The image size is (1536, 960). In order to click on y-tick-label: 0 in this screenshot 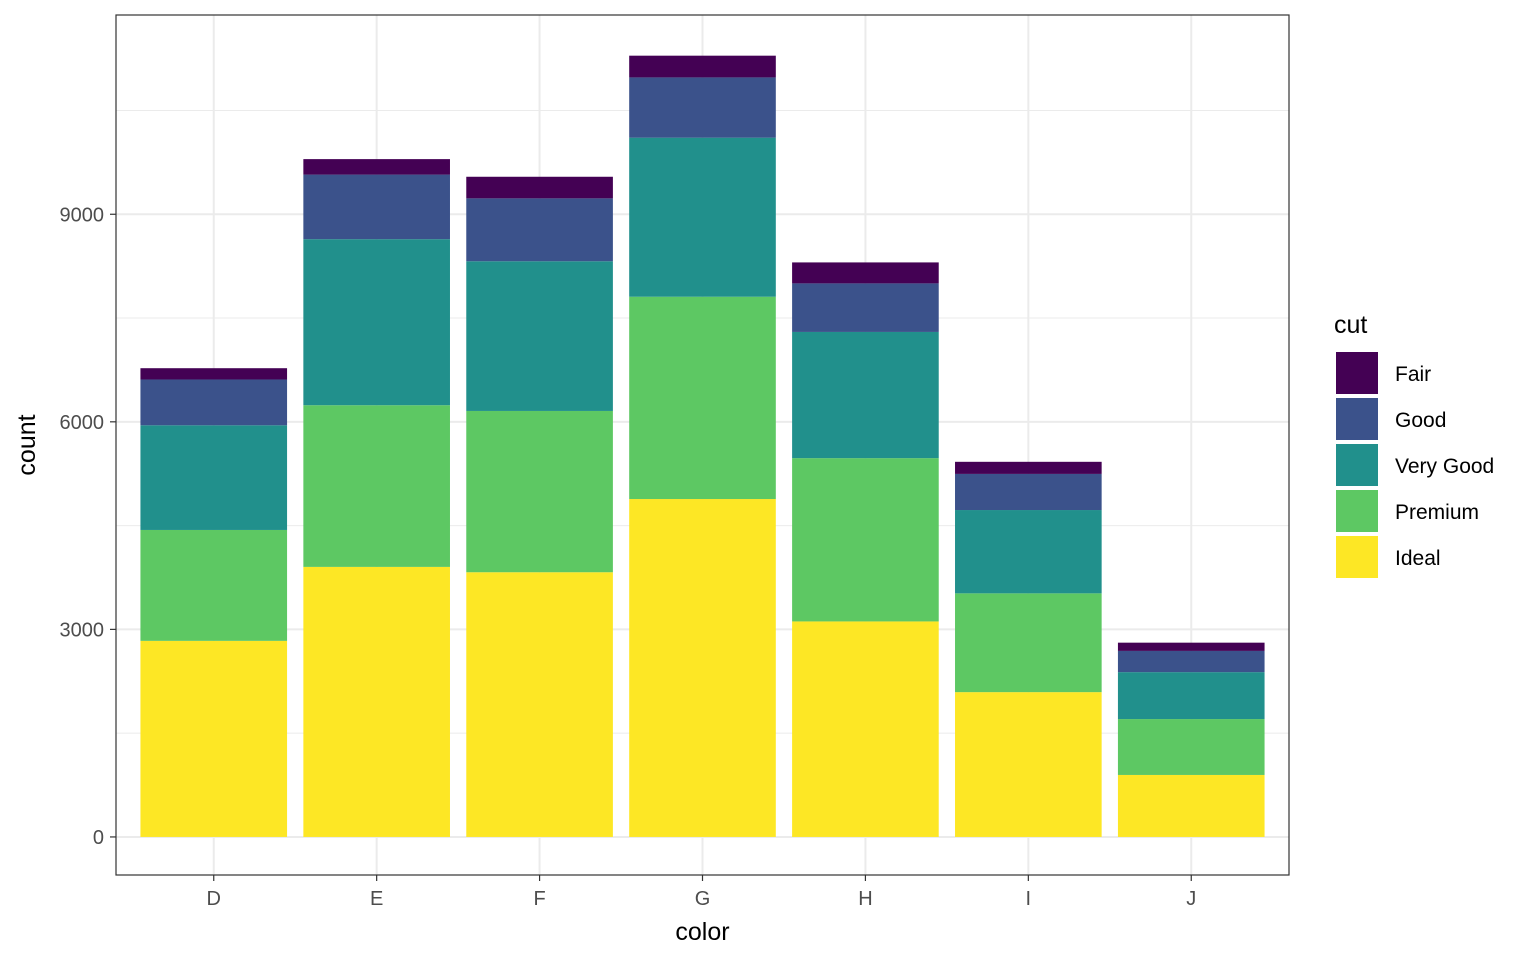, I will do `click(98, 838)`.